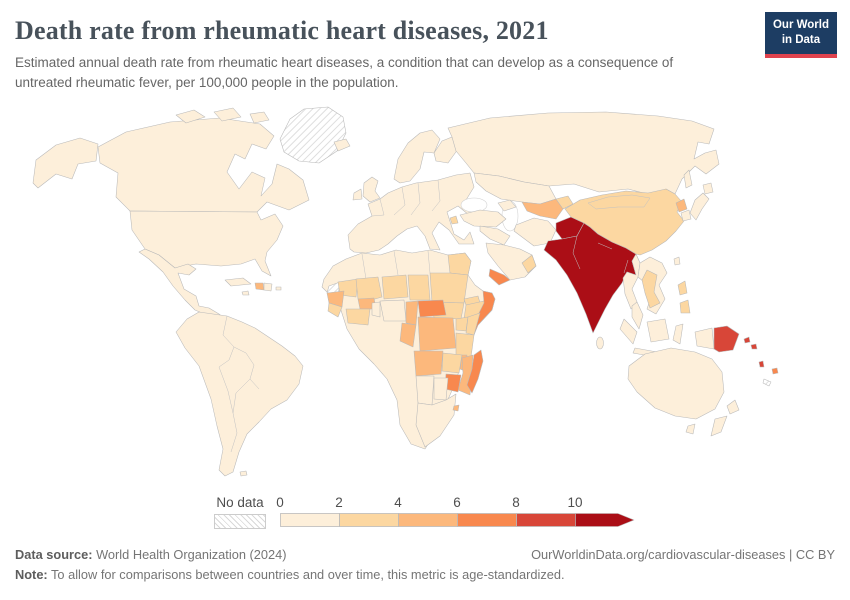 This screenshot has height=600, width=850. I want to click on region-sudan, so click(449, 288).